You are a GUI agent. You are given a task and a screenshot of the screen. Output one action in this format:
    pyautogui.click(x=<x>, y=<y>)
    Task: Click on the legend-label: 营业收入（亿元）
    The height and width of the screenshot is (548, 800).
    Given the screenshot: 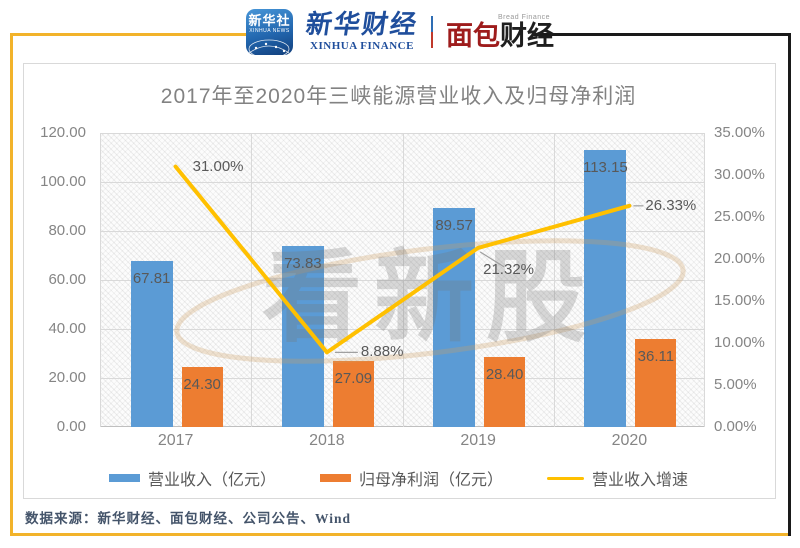 What is the action you would take?
    pyautogui.click(x=211, y=480)
    